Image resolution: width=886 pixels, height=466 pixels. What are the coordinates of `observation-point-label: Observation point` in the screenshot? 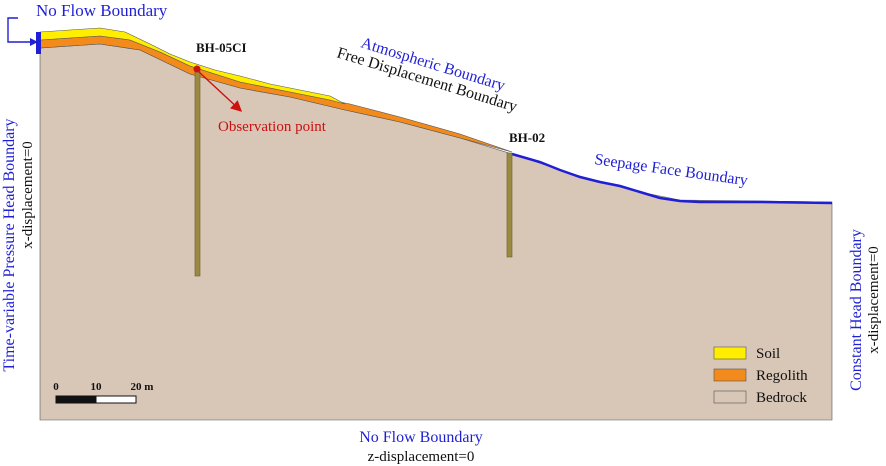 It's located at (272, 127).